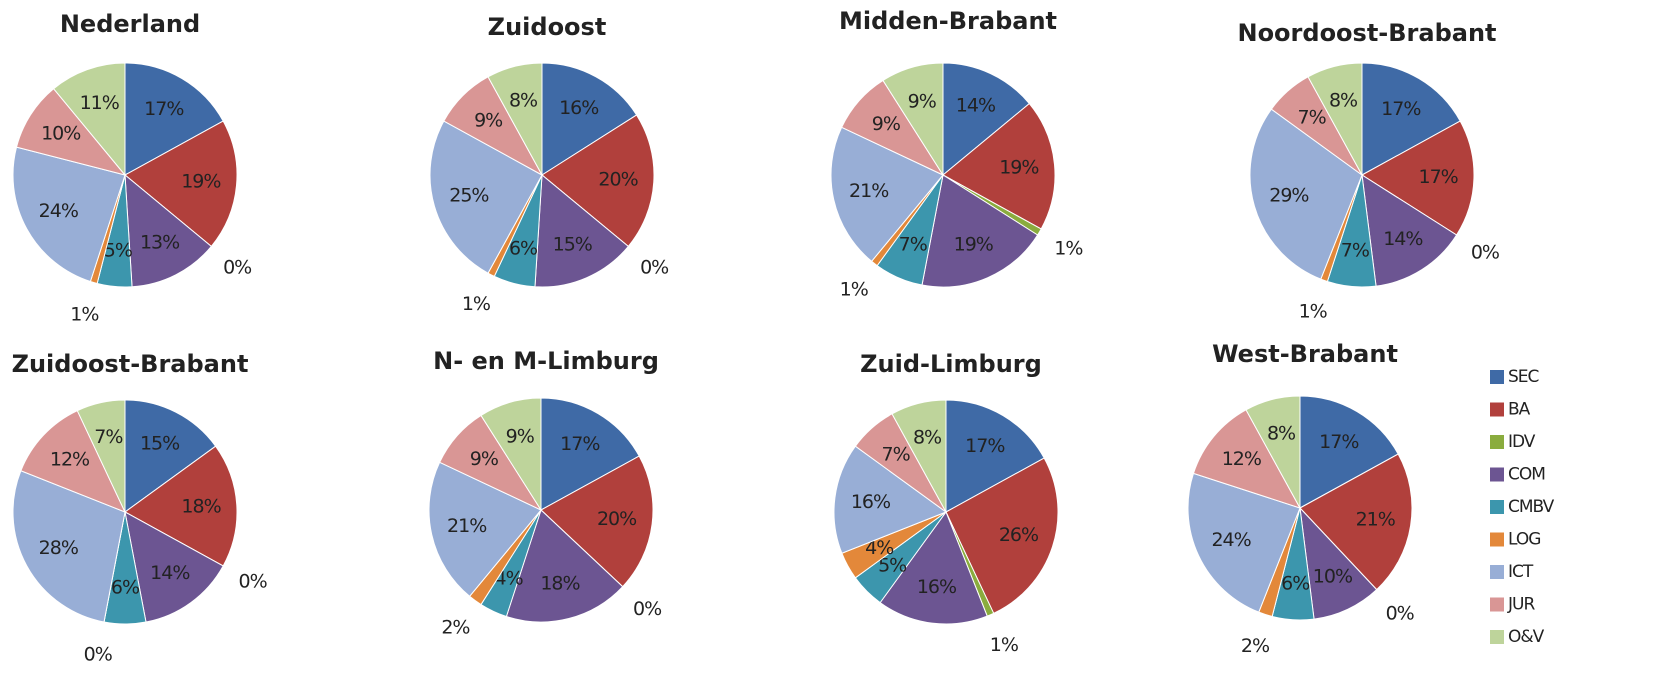 This screenshot has width=1666, height=695. What do you see at coordinates (130, 24) in the screenshot?
I see `chart-title: Nederland` at bounding box center [130, 24].